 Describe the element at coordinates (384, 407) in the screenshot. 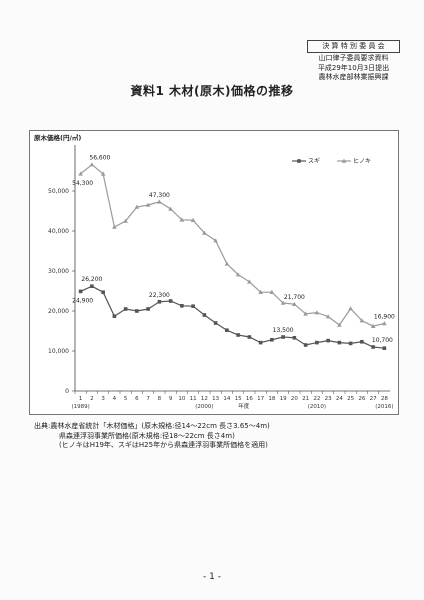

I see `era-label: (2016)` at that location.